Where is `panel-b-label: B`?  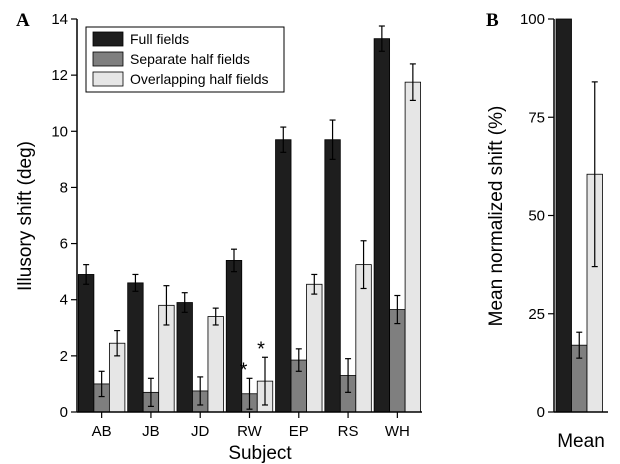 panel-b-label: B is located at coordinates (492, 20).